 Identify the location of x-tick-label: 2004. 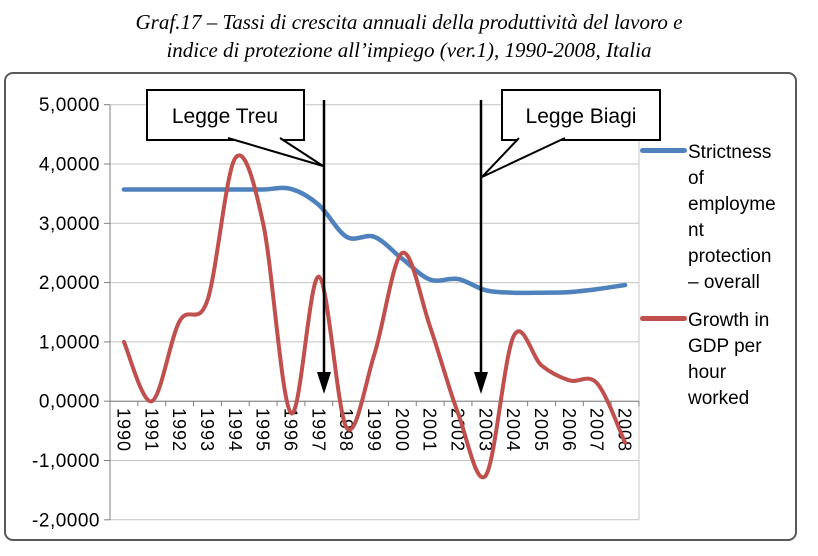
(513, 430).